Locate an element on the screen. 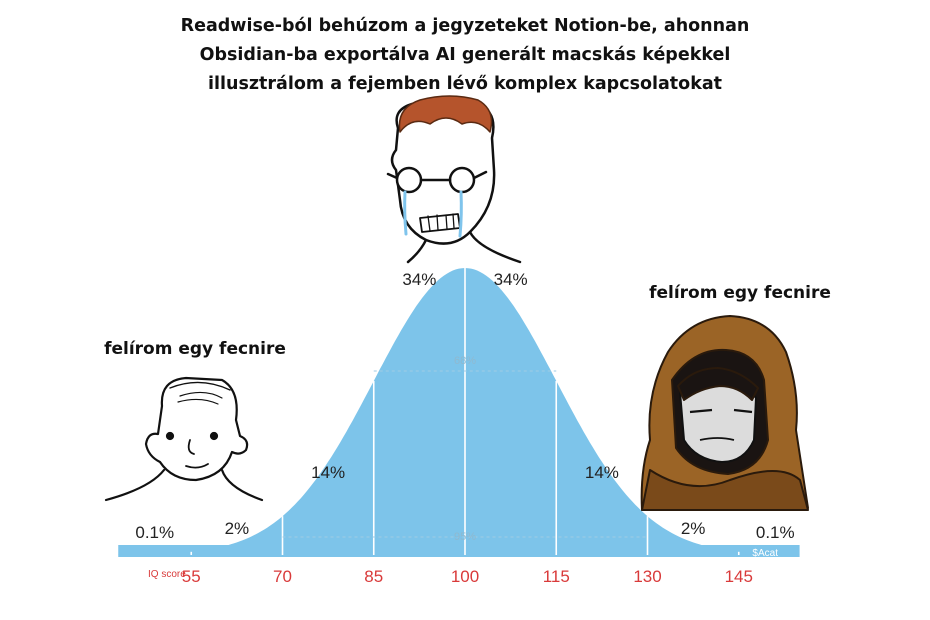  range-label: 95% is located at coordinates (465, 537).